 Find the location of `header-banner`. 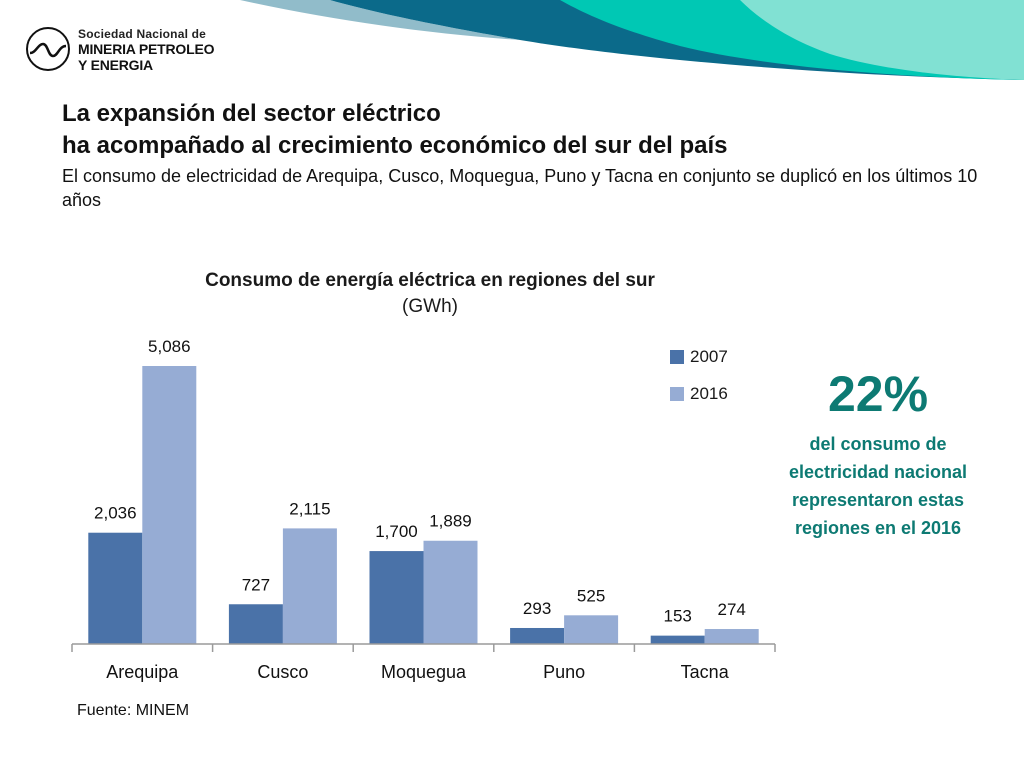

header-banner is located at coordinates (632, 40).